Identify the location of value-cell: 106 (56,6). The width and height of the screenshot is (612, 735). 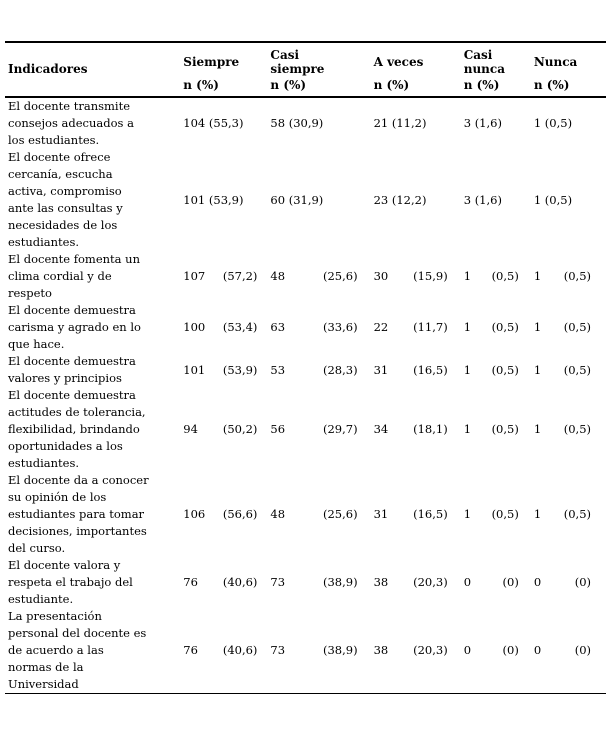
(226, 514).